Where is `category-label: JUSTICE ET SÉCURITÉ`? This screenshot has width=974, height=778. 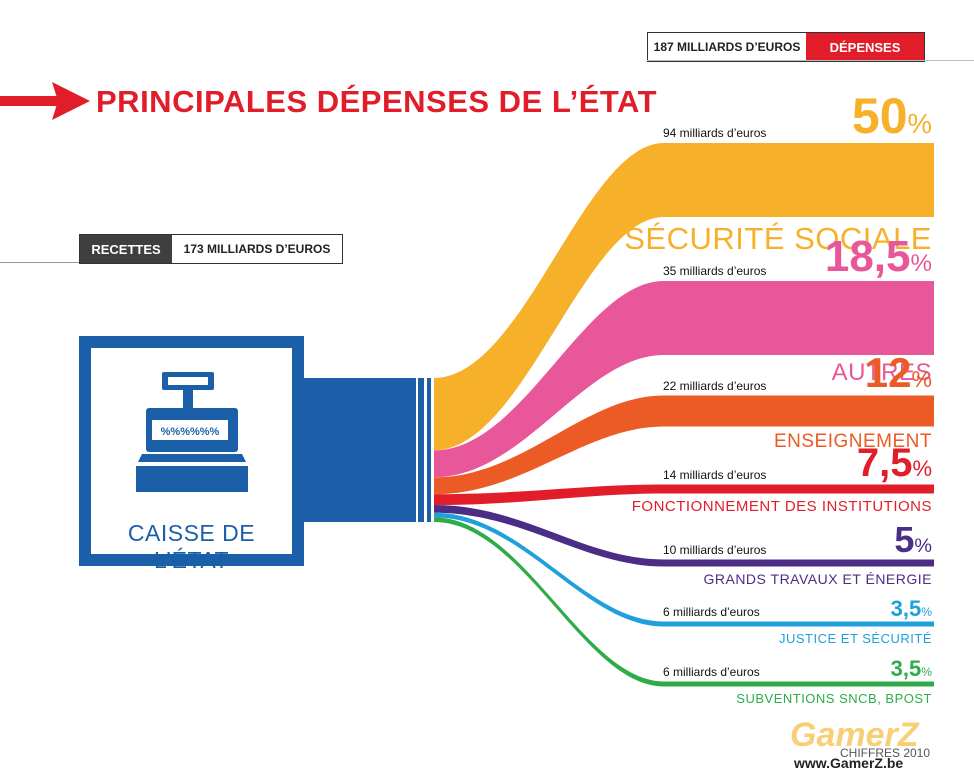 category-label: JUSTICE ET SÉCURITÉ is located at coordinates (855, 638).